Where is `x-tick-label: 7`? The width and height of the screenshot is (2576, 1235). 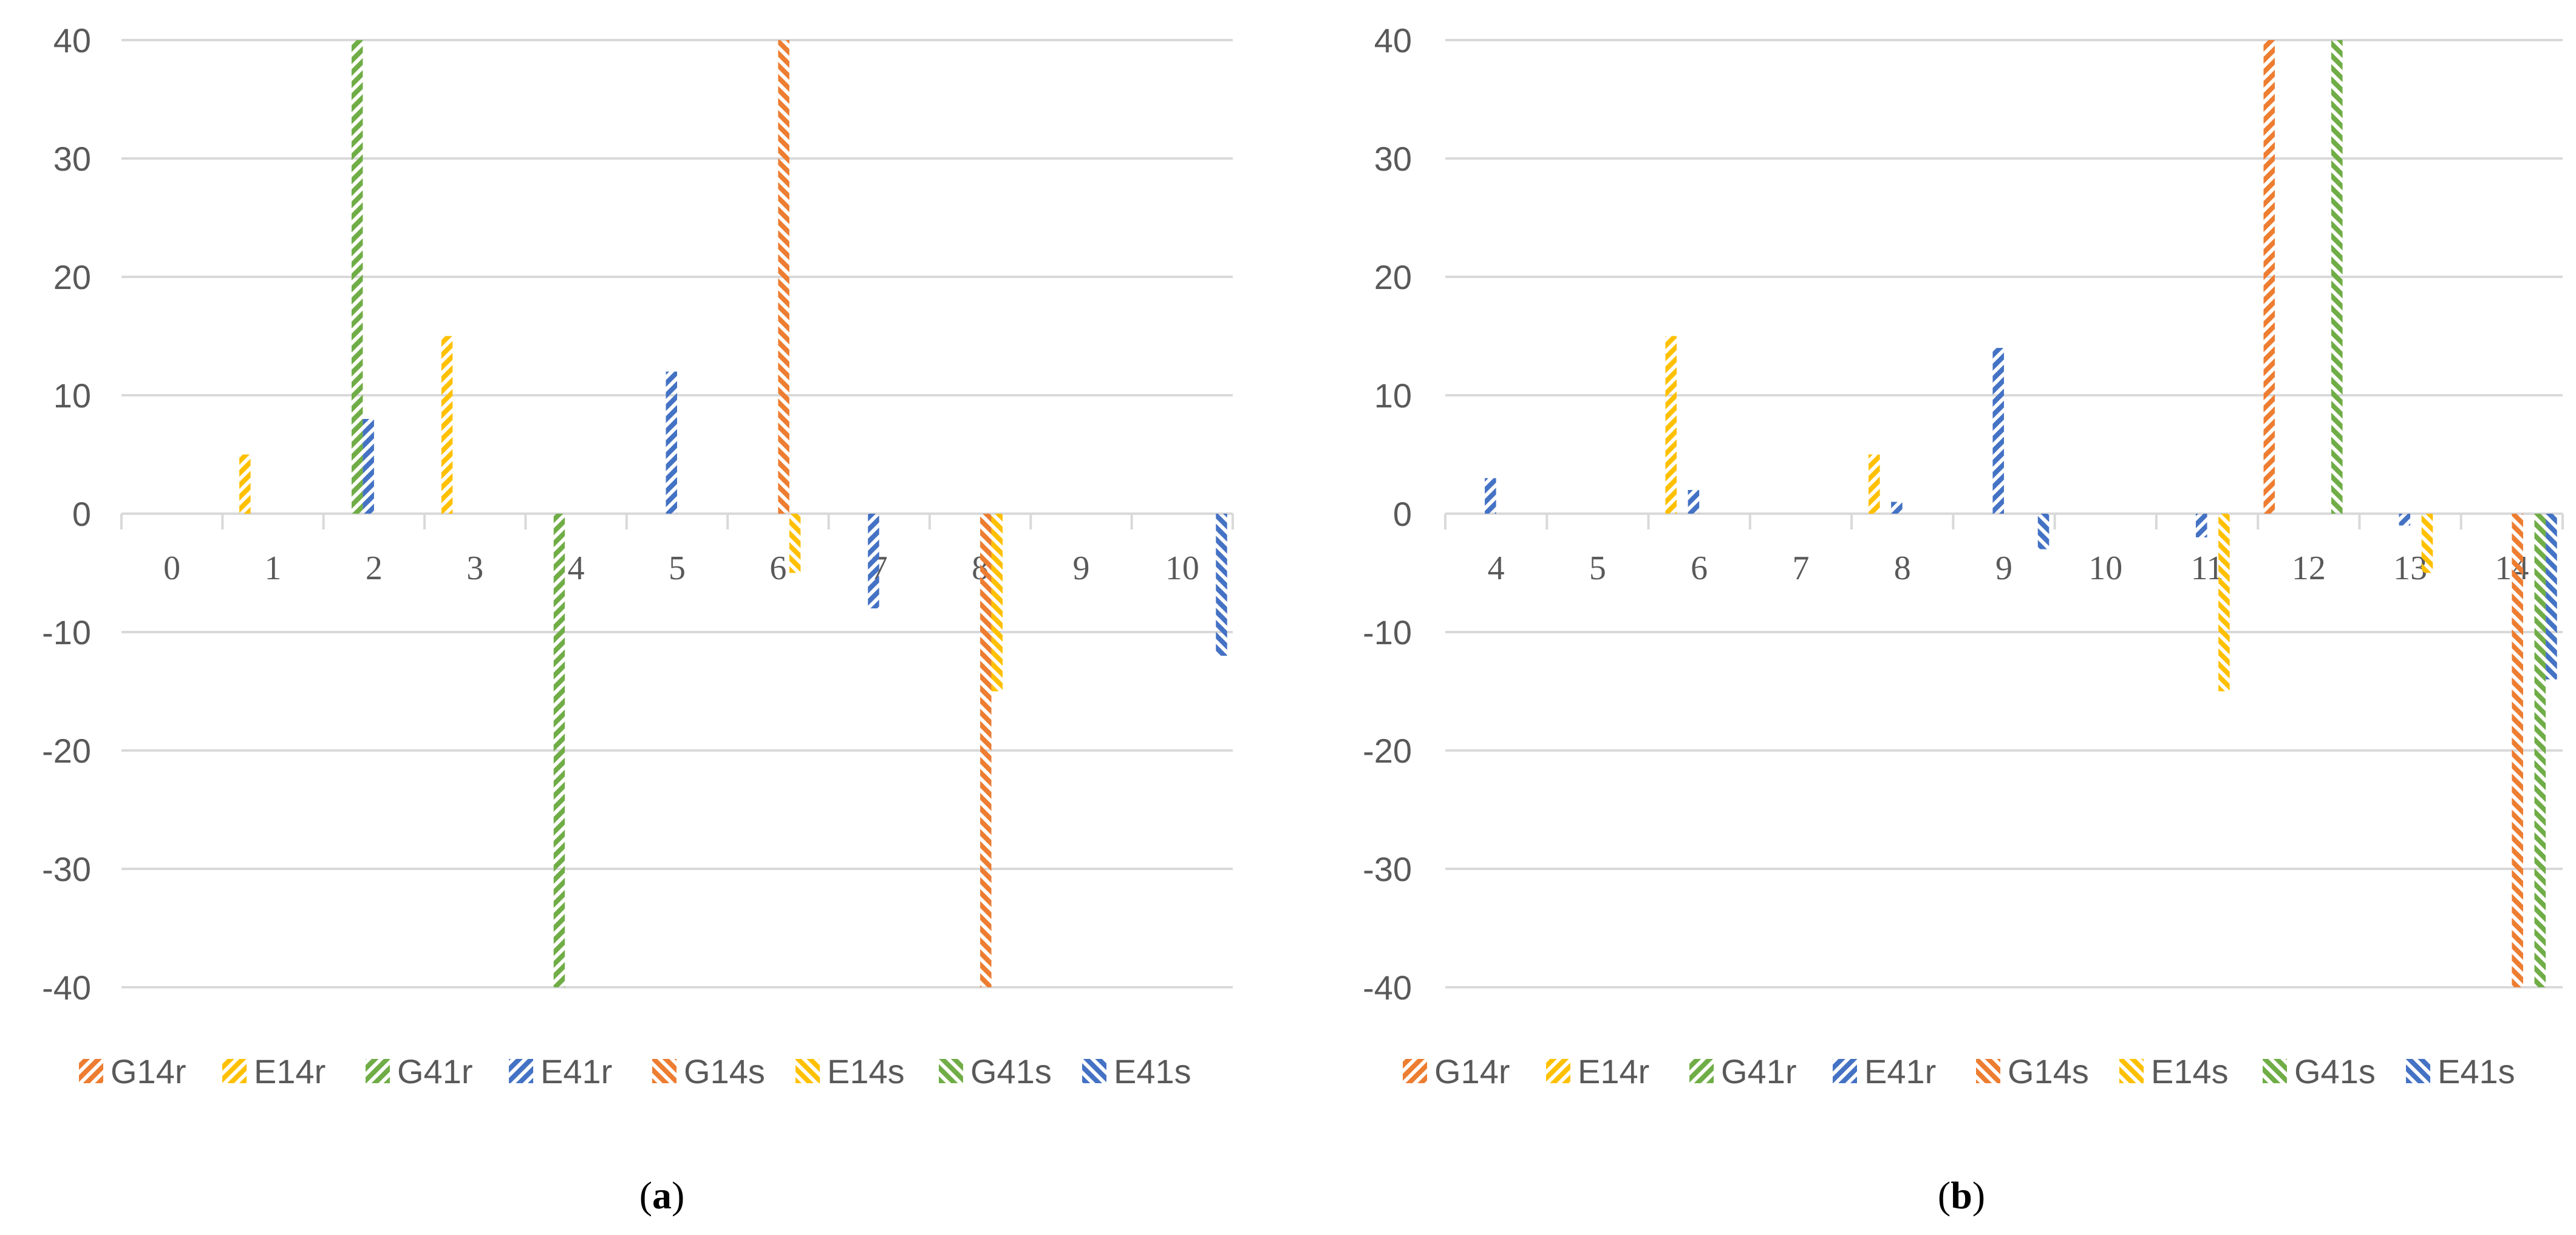 x-tick-label: 7 is located at coordinates (1801, 568).